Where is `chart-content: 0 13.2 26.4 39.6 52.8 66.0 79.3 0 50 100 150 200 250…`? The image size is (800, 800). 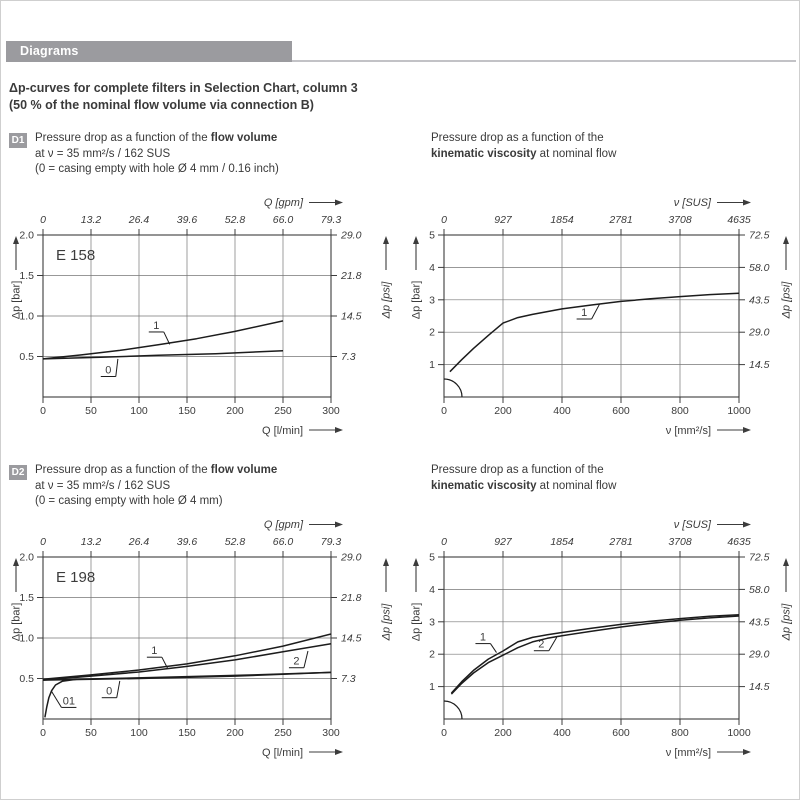
chart-content: 0 13.2 26.4 39.6 52.8 66.0 79.3 0 50 100 150 200 250… is located at coordinates (202, 639).